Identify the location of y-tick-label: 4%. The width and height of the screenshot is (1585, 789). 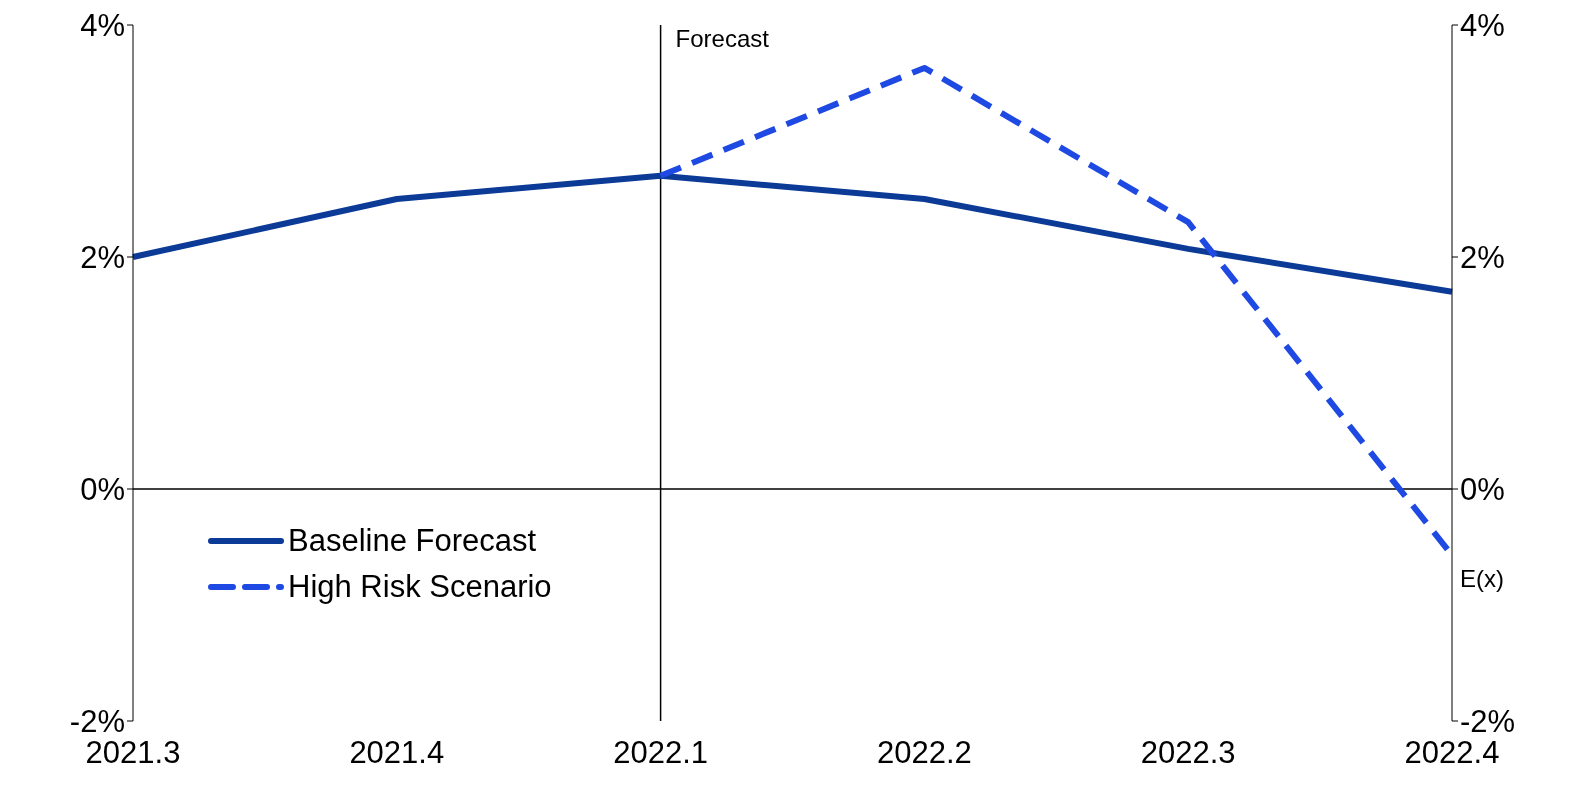
(102, 26).